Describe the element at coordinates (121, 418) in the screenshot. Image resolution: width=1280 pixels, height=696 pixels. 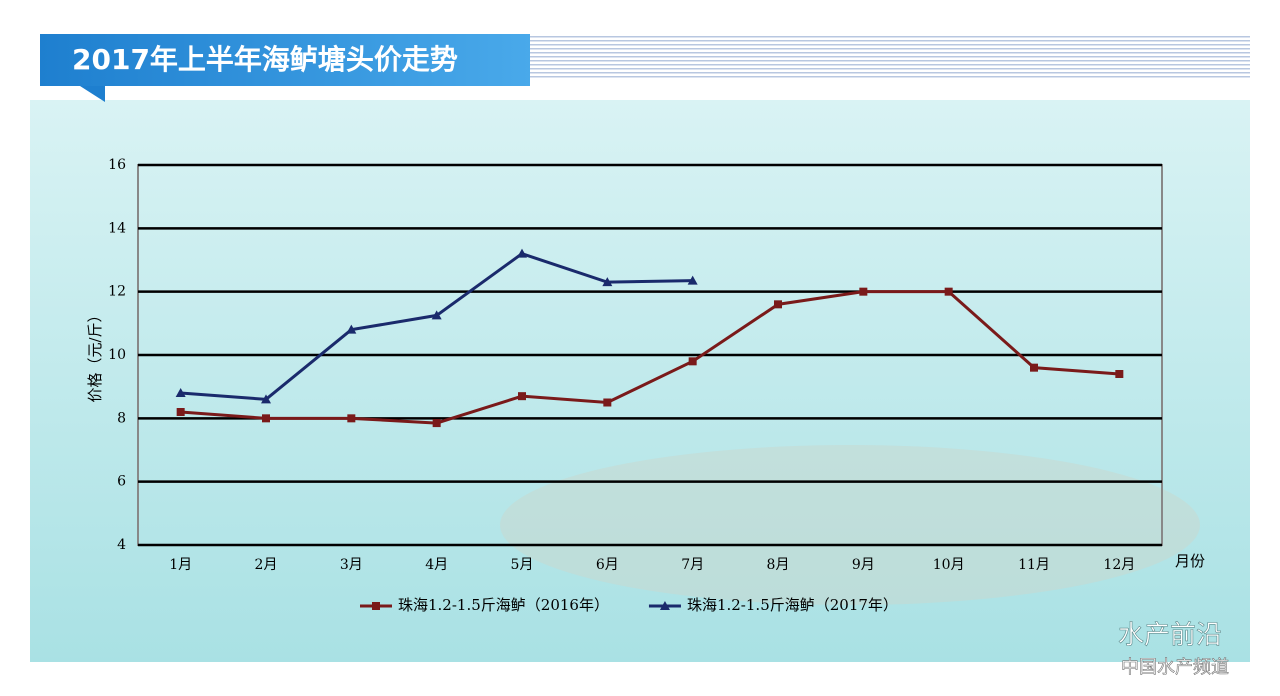
I see `y-tick-label: 8` at that location.